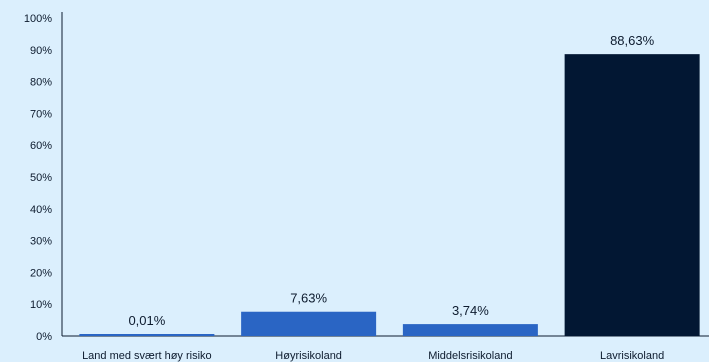 The width and height of the screenshot is (709, 362). Describe the element at coordinates (44, 337) in the screenshot. I see `y-tick-label: 0%` at that location.